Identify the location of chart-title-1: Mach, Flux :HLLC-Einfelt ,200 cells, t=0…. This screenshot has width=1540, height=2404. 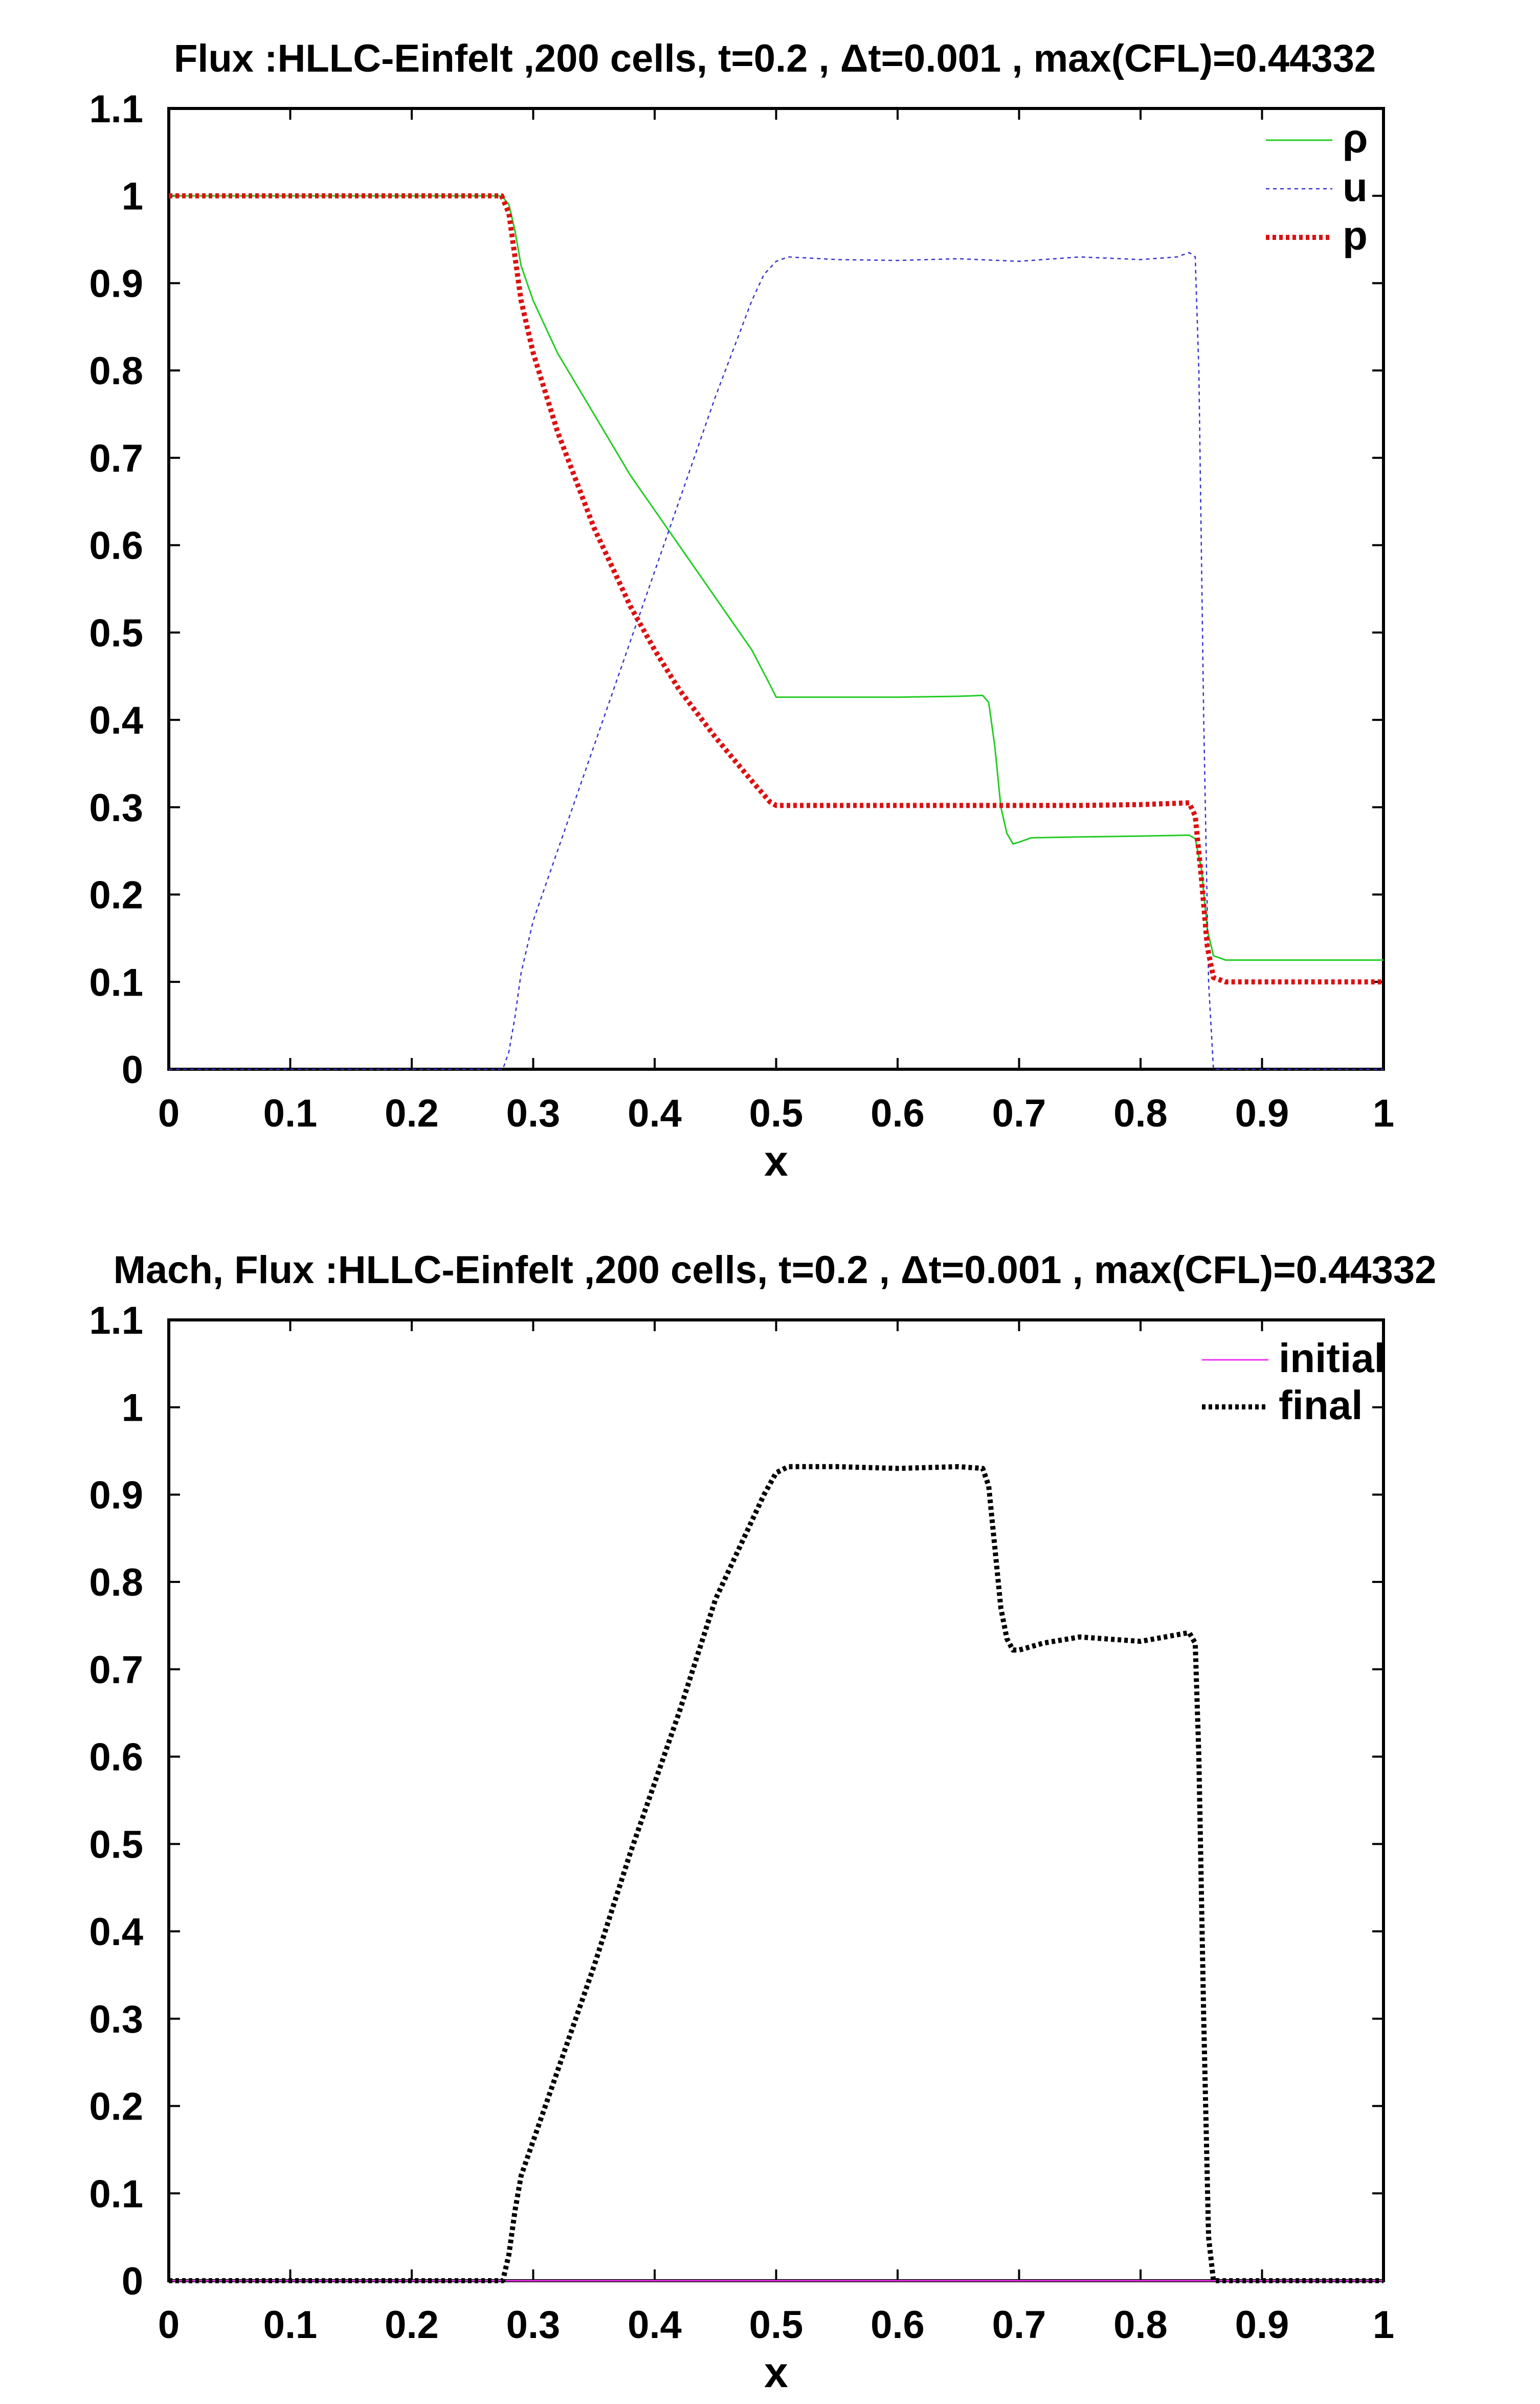
(775, 1270).